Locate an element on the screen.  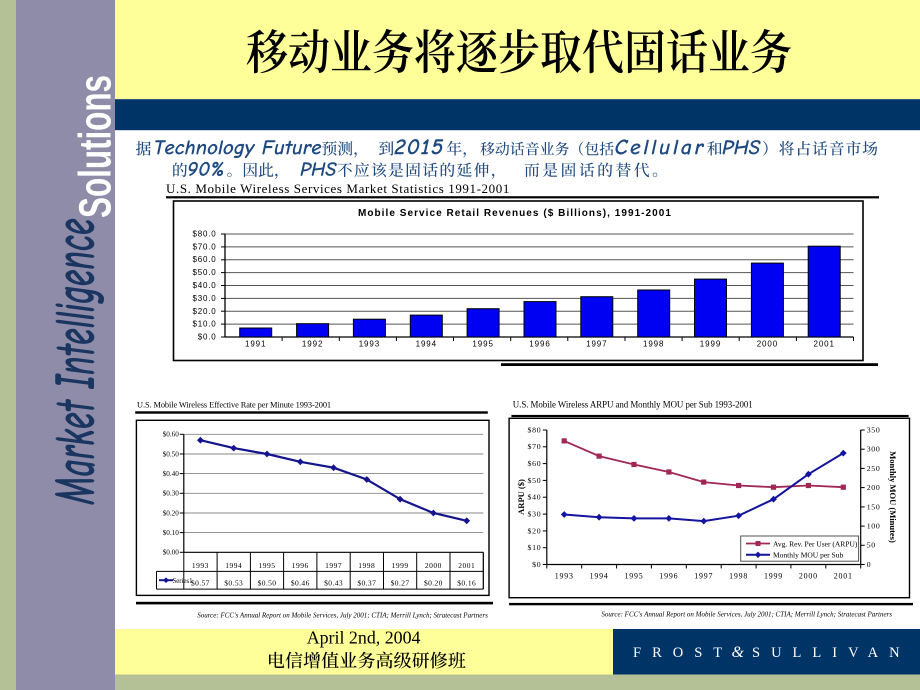
svg-text: Solutions is located at coordinates (95, 146).